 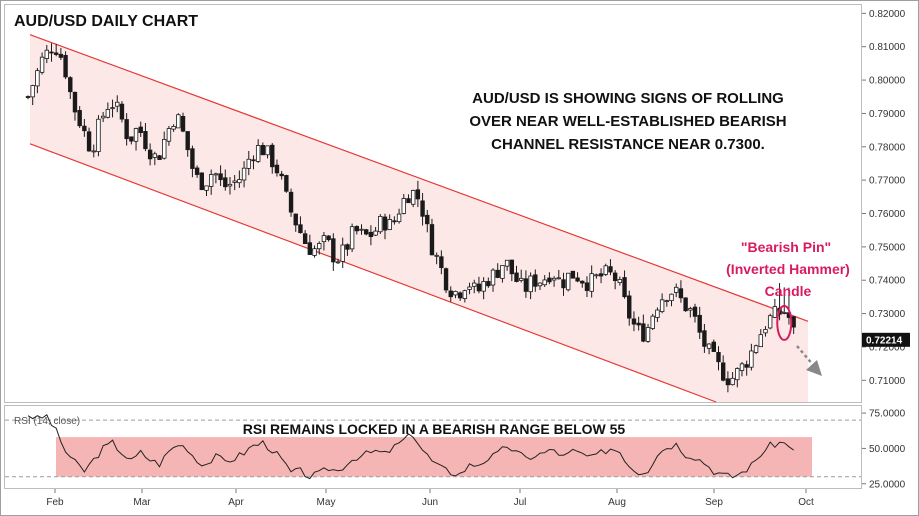 What do you see at coordinates (799, 340) in the screenshot?
I see `annotation-layer` at bounding box center [799, 340].